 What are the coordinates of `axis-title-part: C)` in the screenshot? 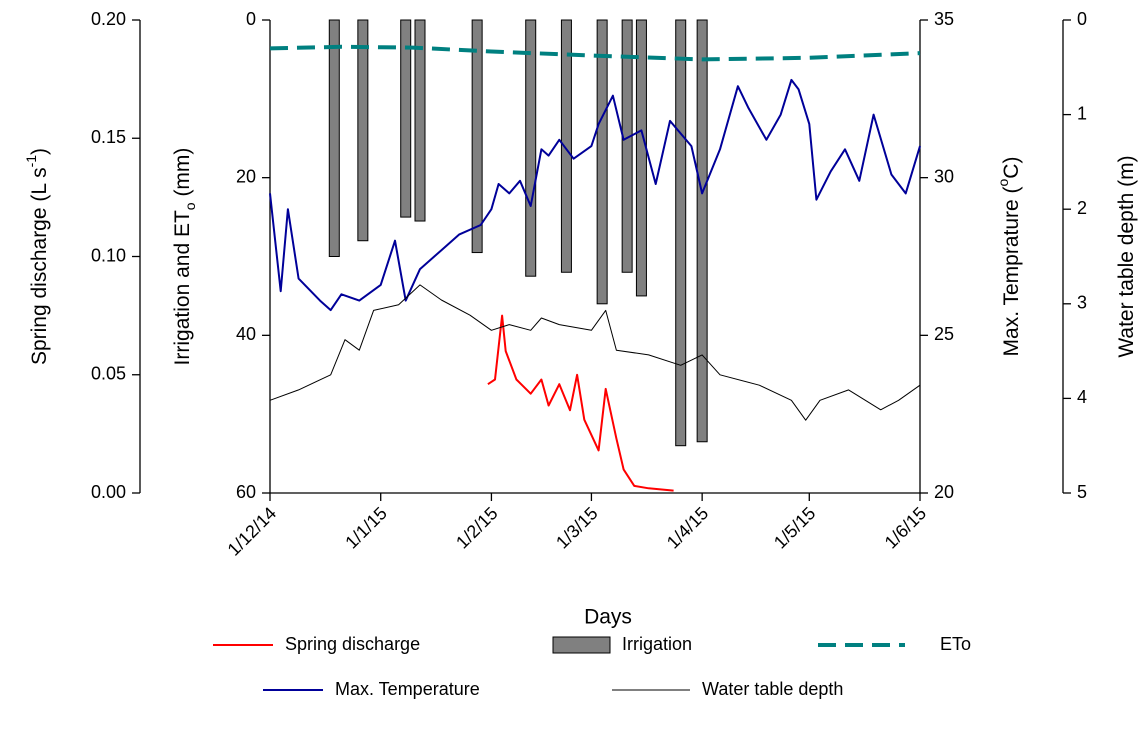 It's located at (1011, 168).